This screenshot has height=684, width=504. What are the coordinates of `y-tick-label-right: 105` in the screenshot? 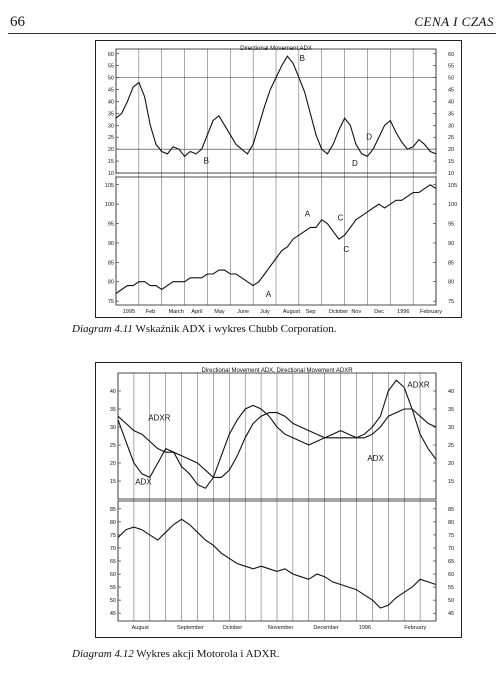 It's located at (452, 186).